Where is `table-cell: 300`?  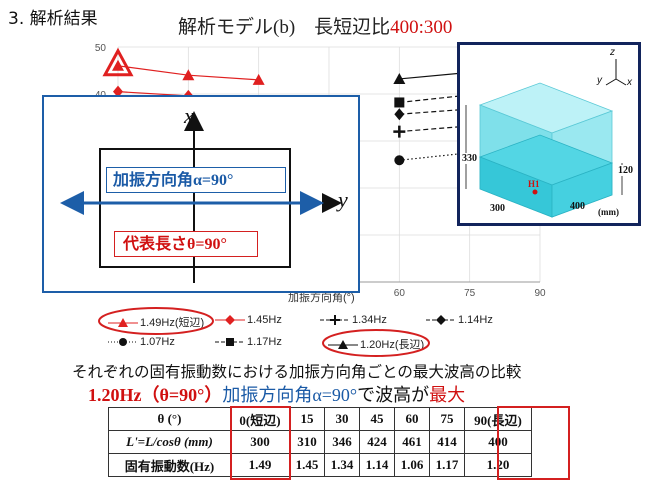 table-cell: 300 is located at coordinates (260, 442).